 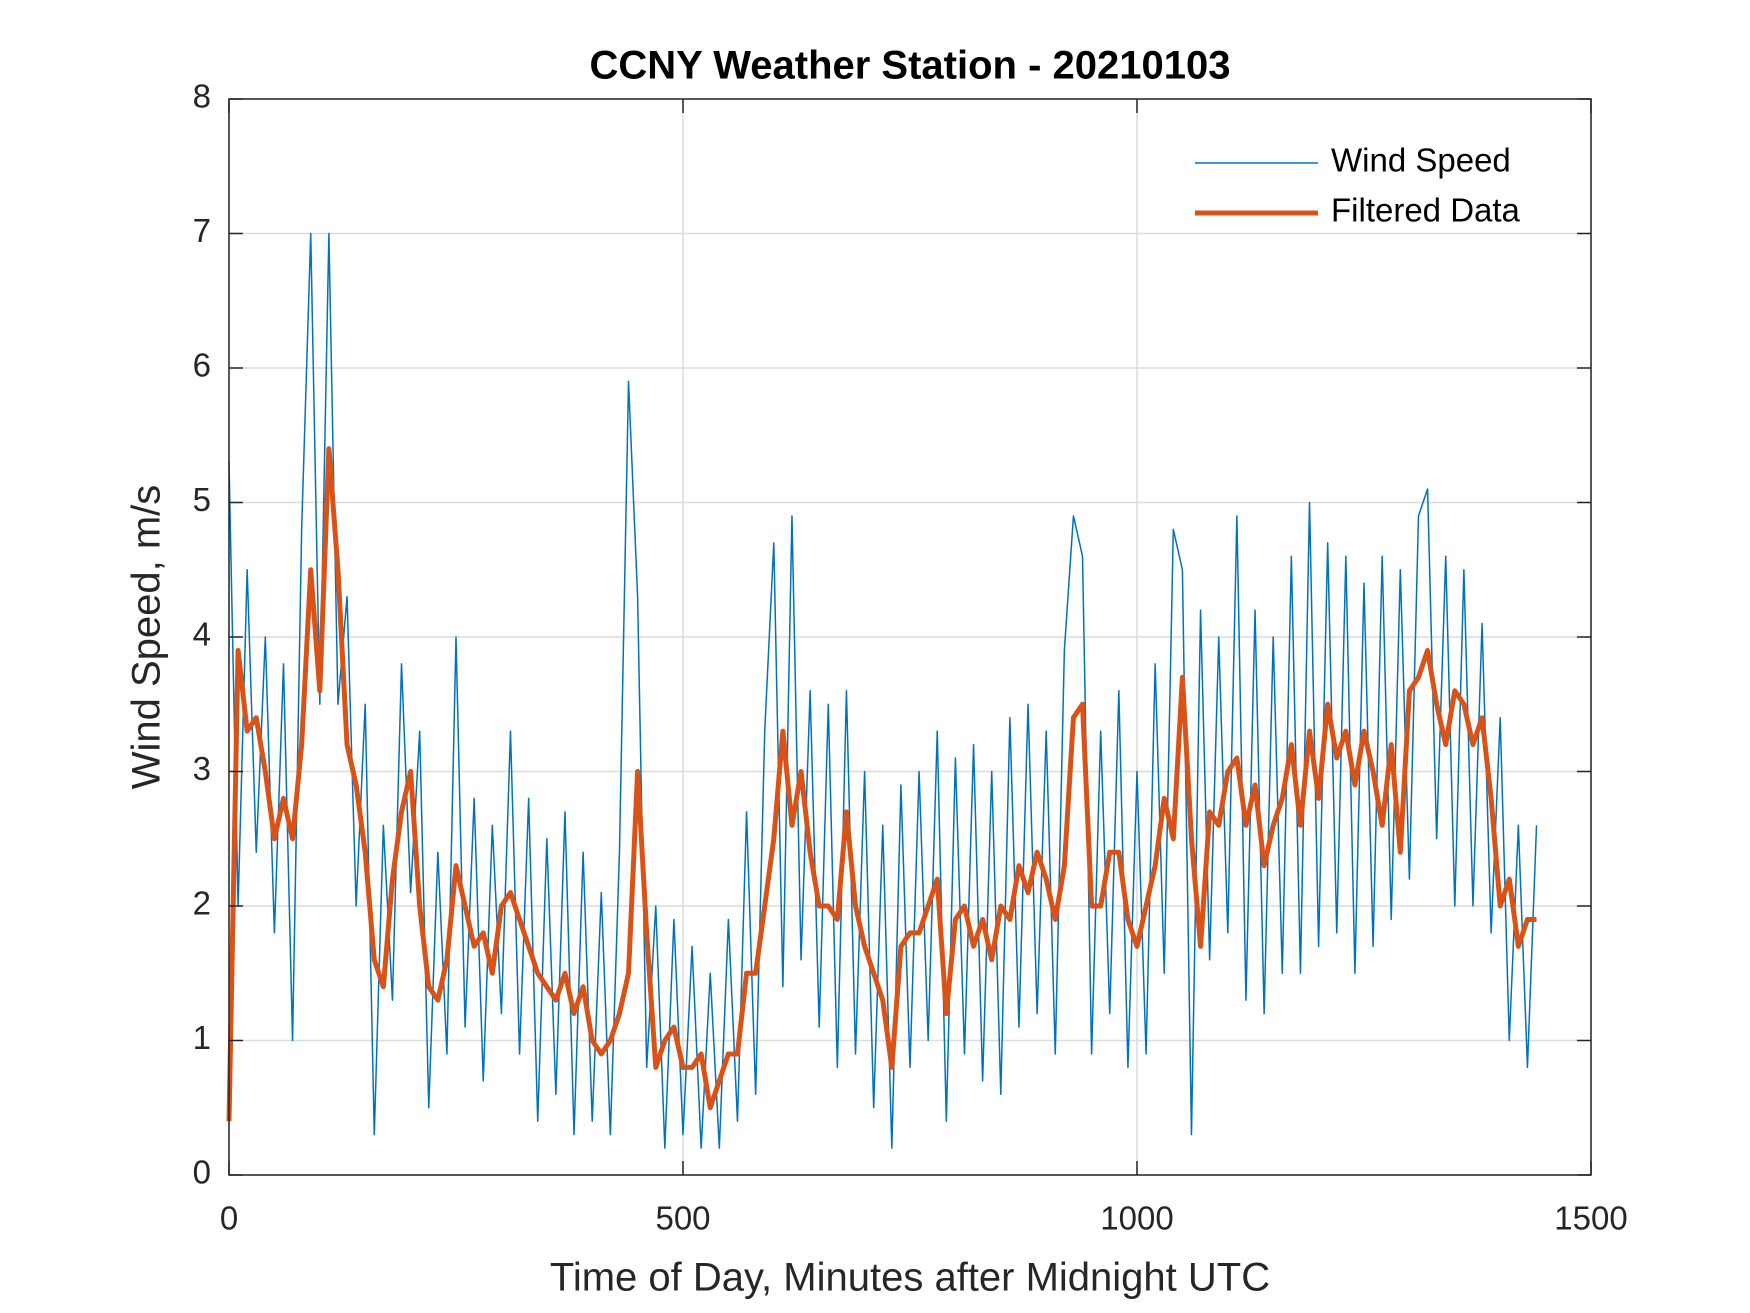 What do you see at coordinates (229, 1218) in the screenshot?
I see `x-tick-label: 0` at bounding box center [229, 1218].